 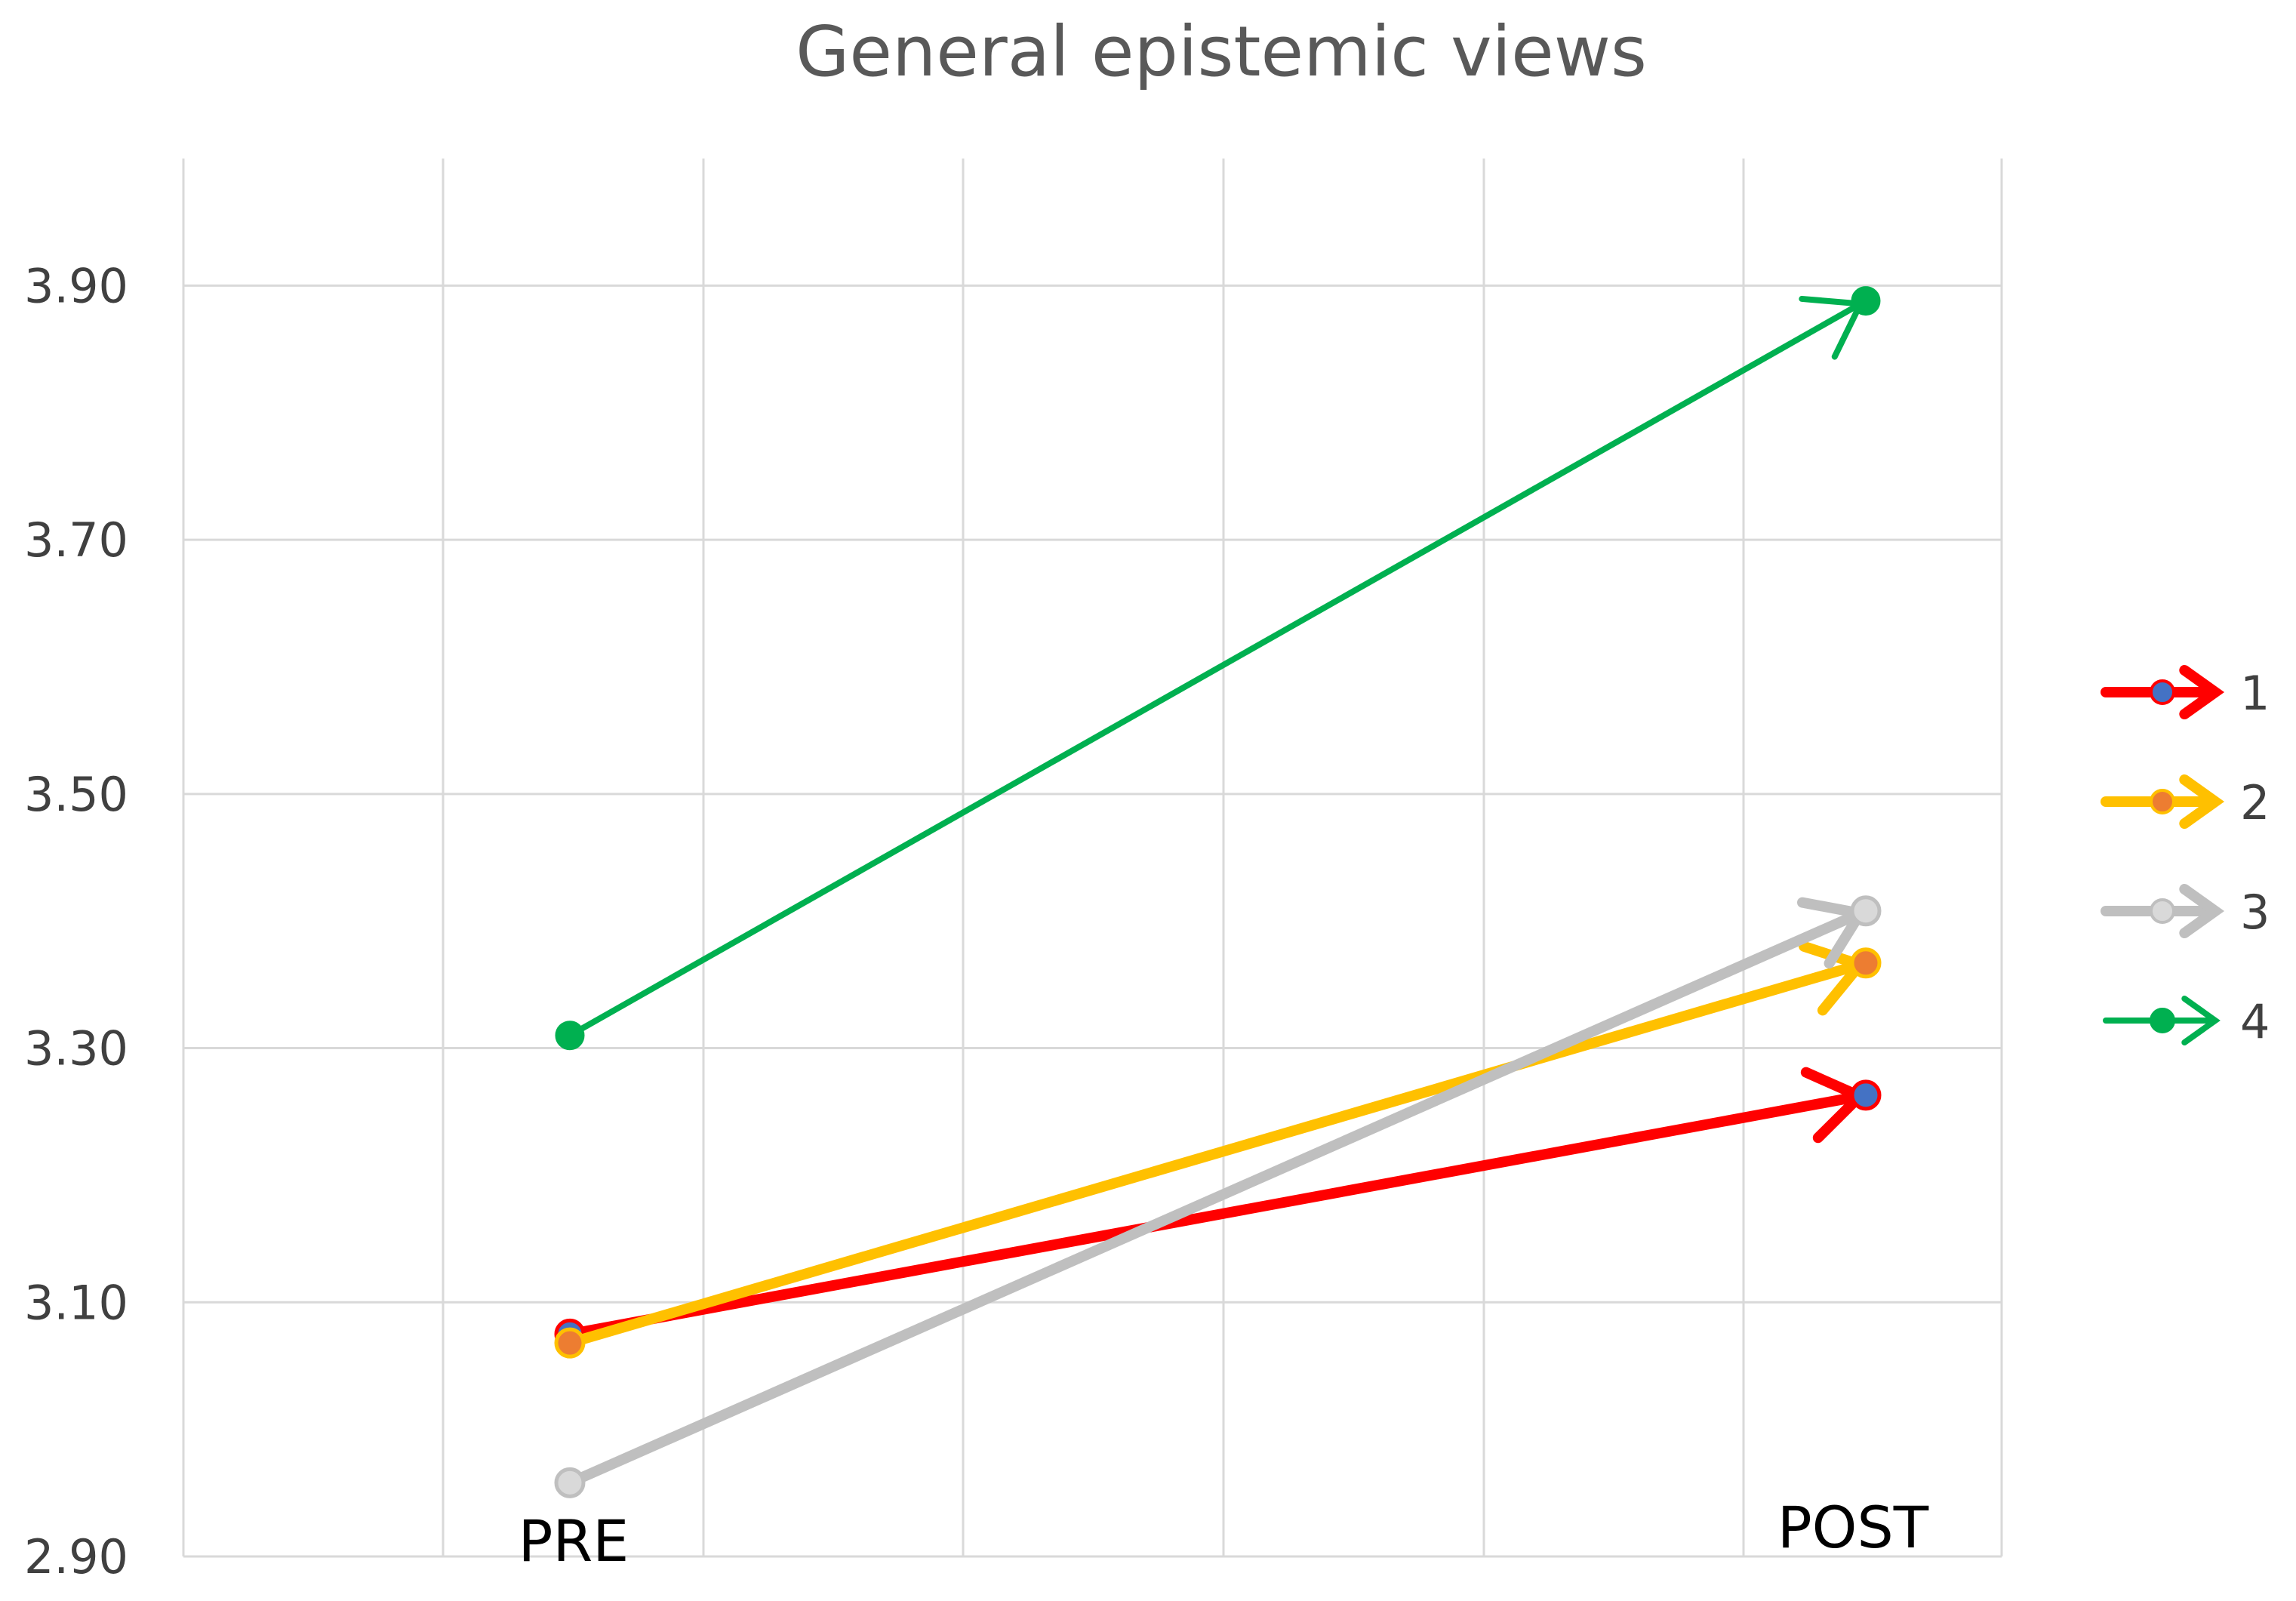 What do you see at coordinates (76, 540) in the screenshot?
I see `y-tick-label: 3.70` at bounding box center [76, 540].